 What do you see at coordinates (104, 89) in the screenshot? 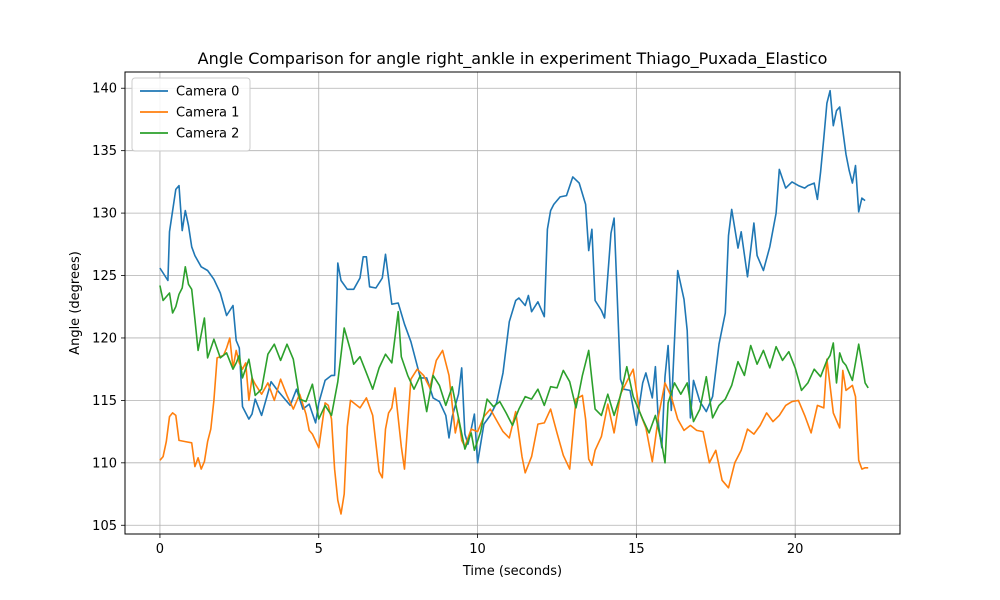
I see `y-tick-label: 140` at bounding box center [104, 89].